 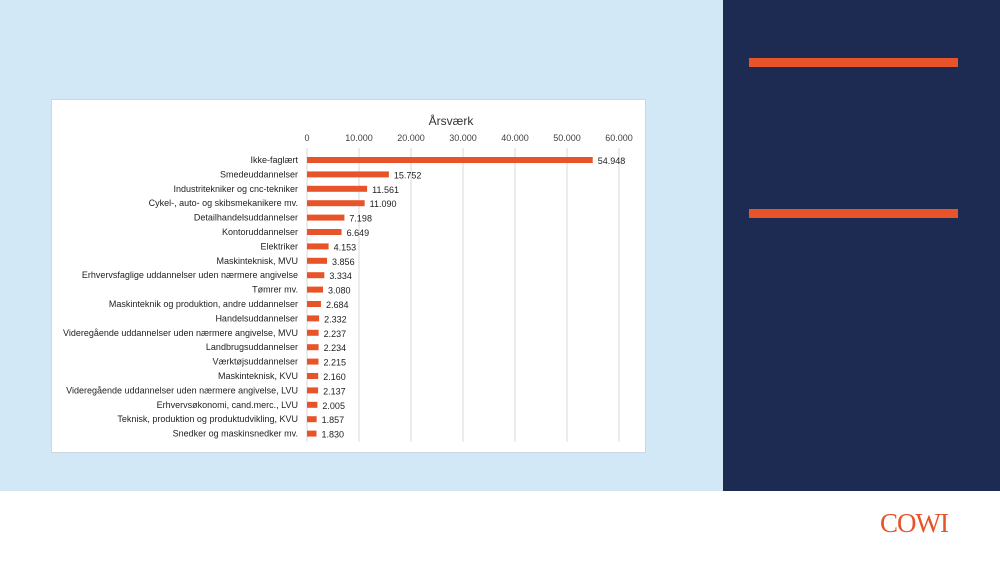 What do you see at coordinates (334, 391) in the screenshot?
I see `data-label: 2.137` at bounding box center [334, 391].